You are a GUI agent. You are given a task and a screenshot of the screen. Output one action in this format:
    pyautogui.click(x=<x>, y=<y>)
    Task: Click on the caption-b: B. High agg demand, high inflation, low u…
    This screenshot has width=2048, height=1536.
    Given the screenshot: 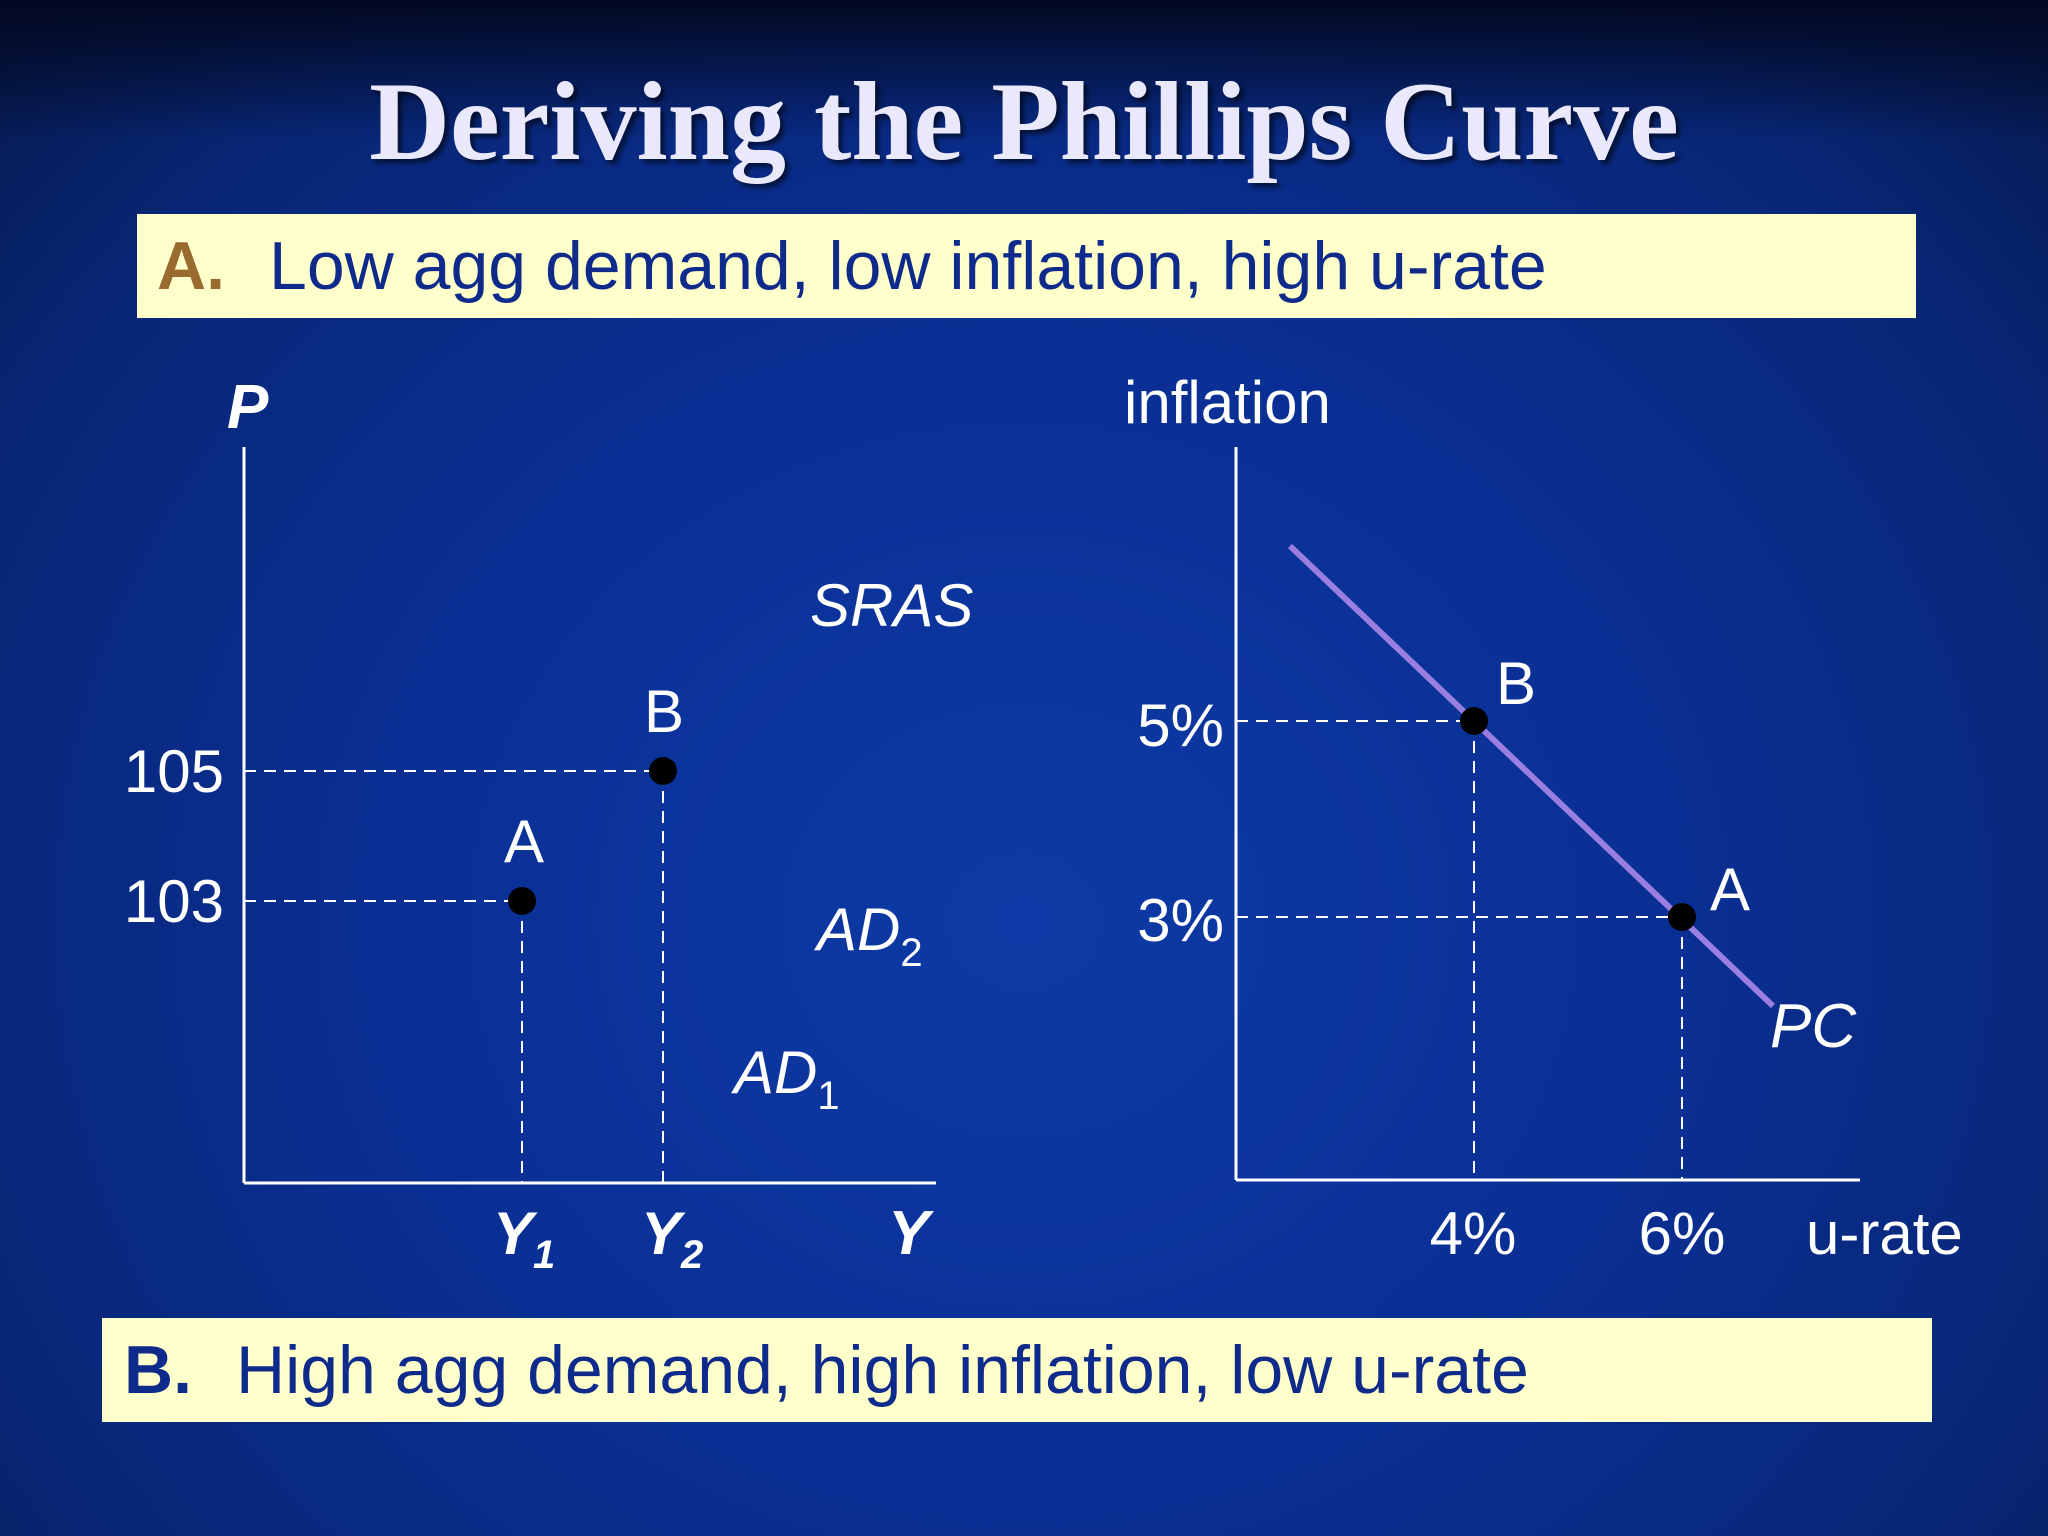 What is the action you would take?
    pyautogui.click(x=1017, y=1370)
    